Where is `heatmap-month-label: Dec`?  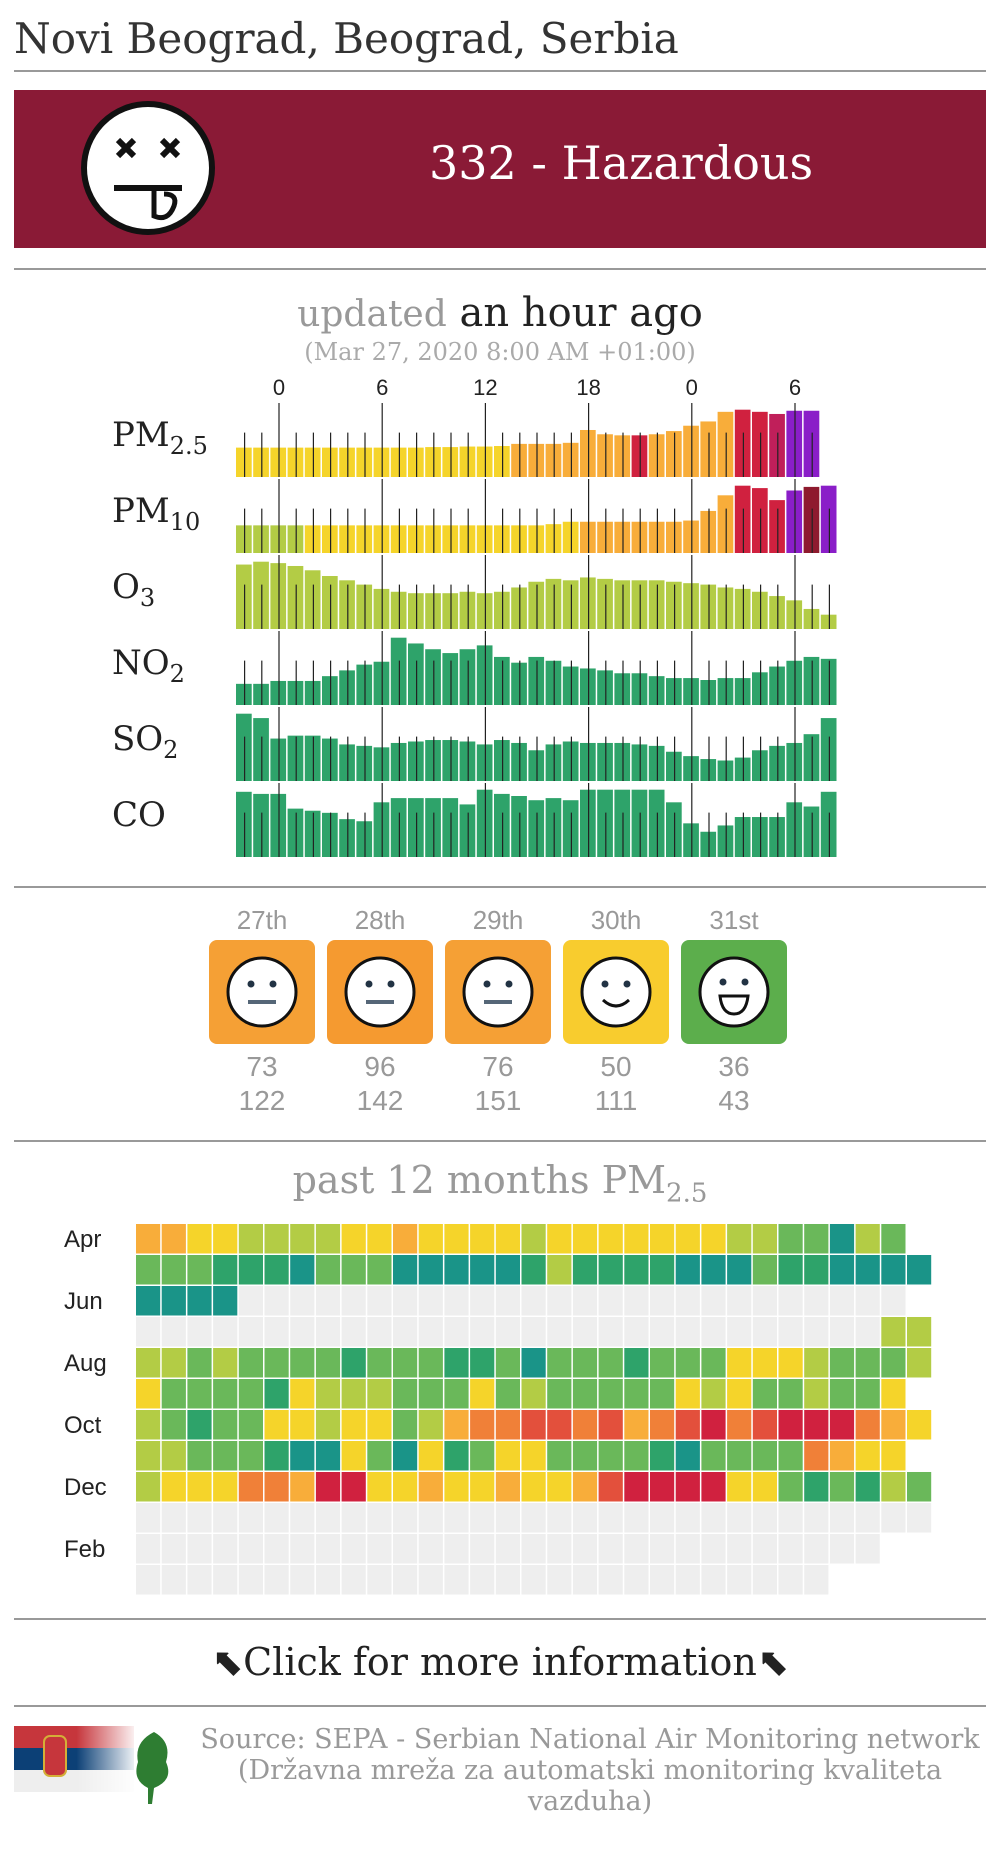 heatmap-month-label: Dec is located at coordinates (85, 1487).